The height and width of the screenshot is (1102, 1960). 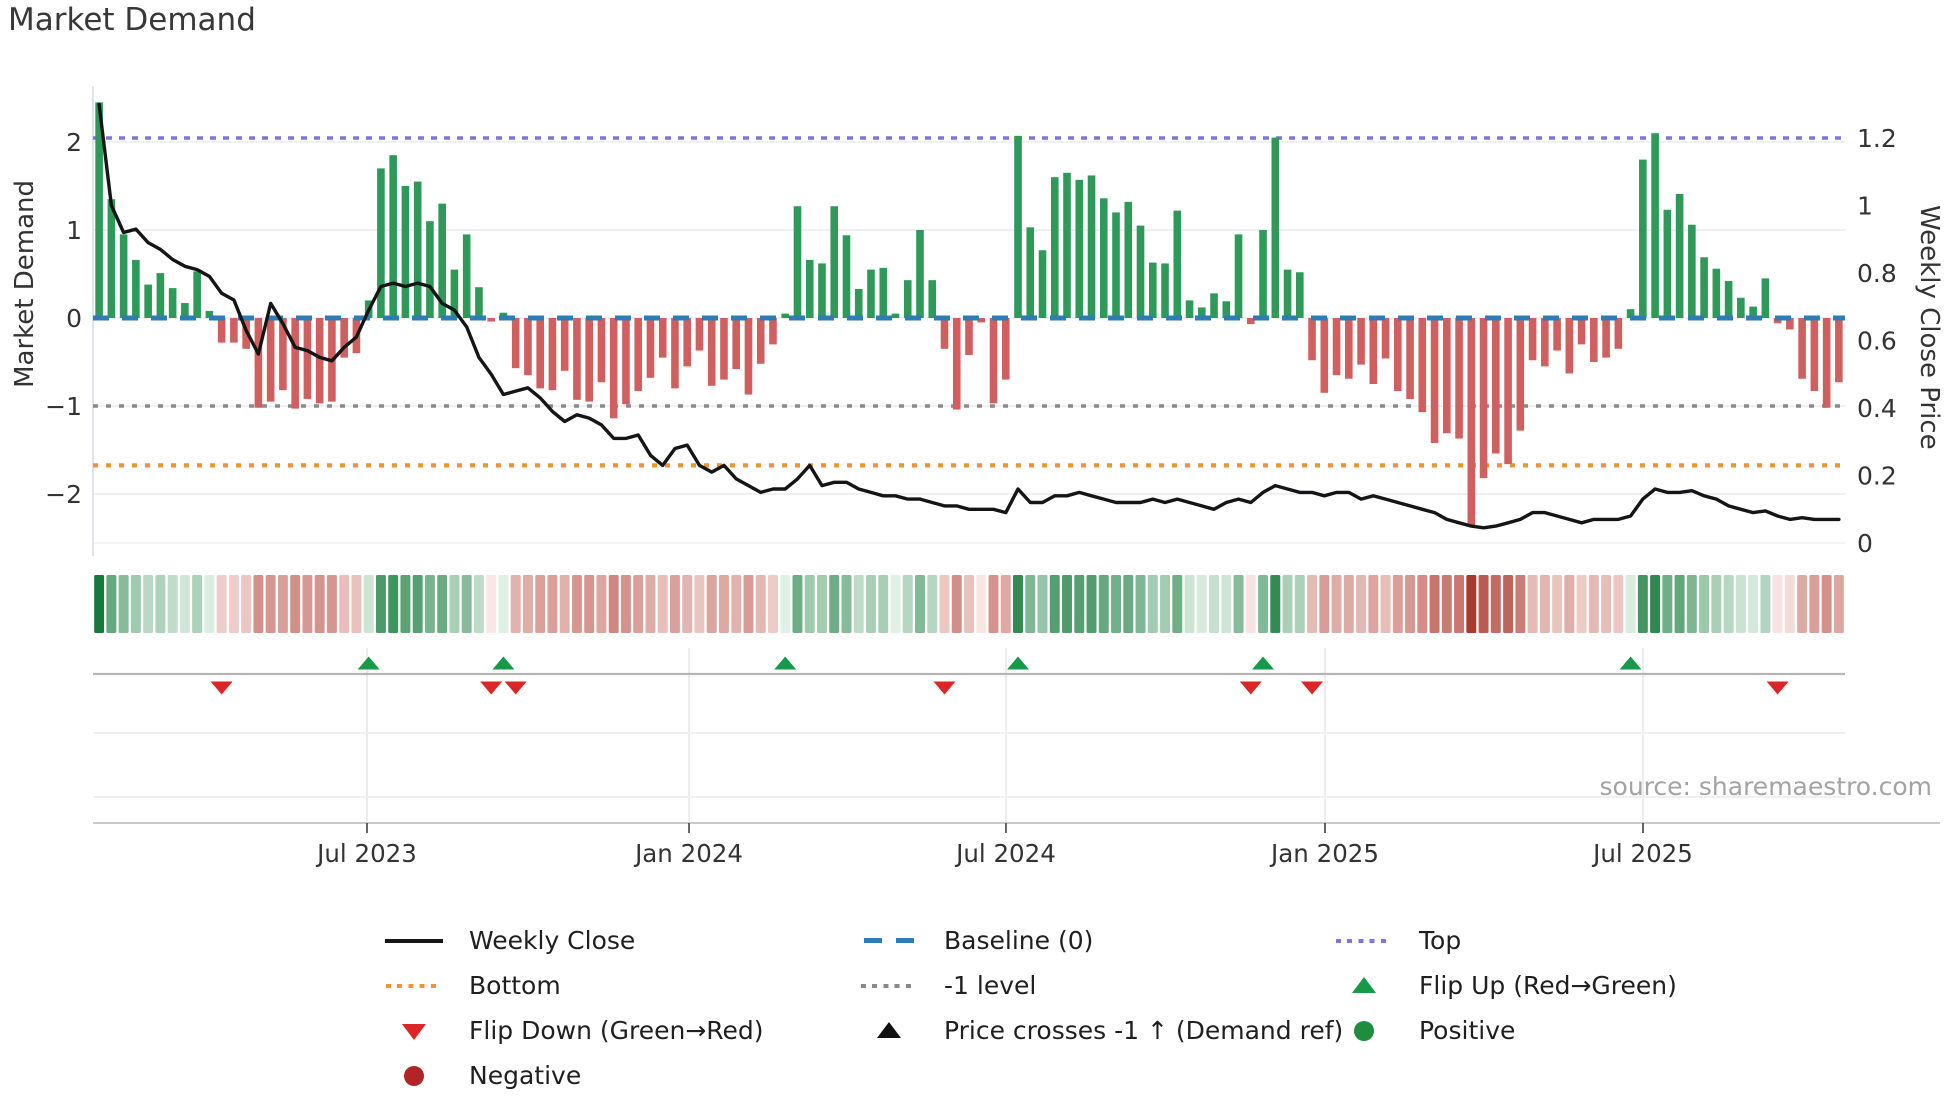 I want to click on x-tick-label: Jul 2023, so click(x=366, y=853).